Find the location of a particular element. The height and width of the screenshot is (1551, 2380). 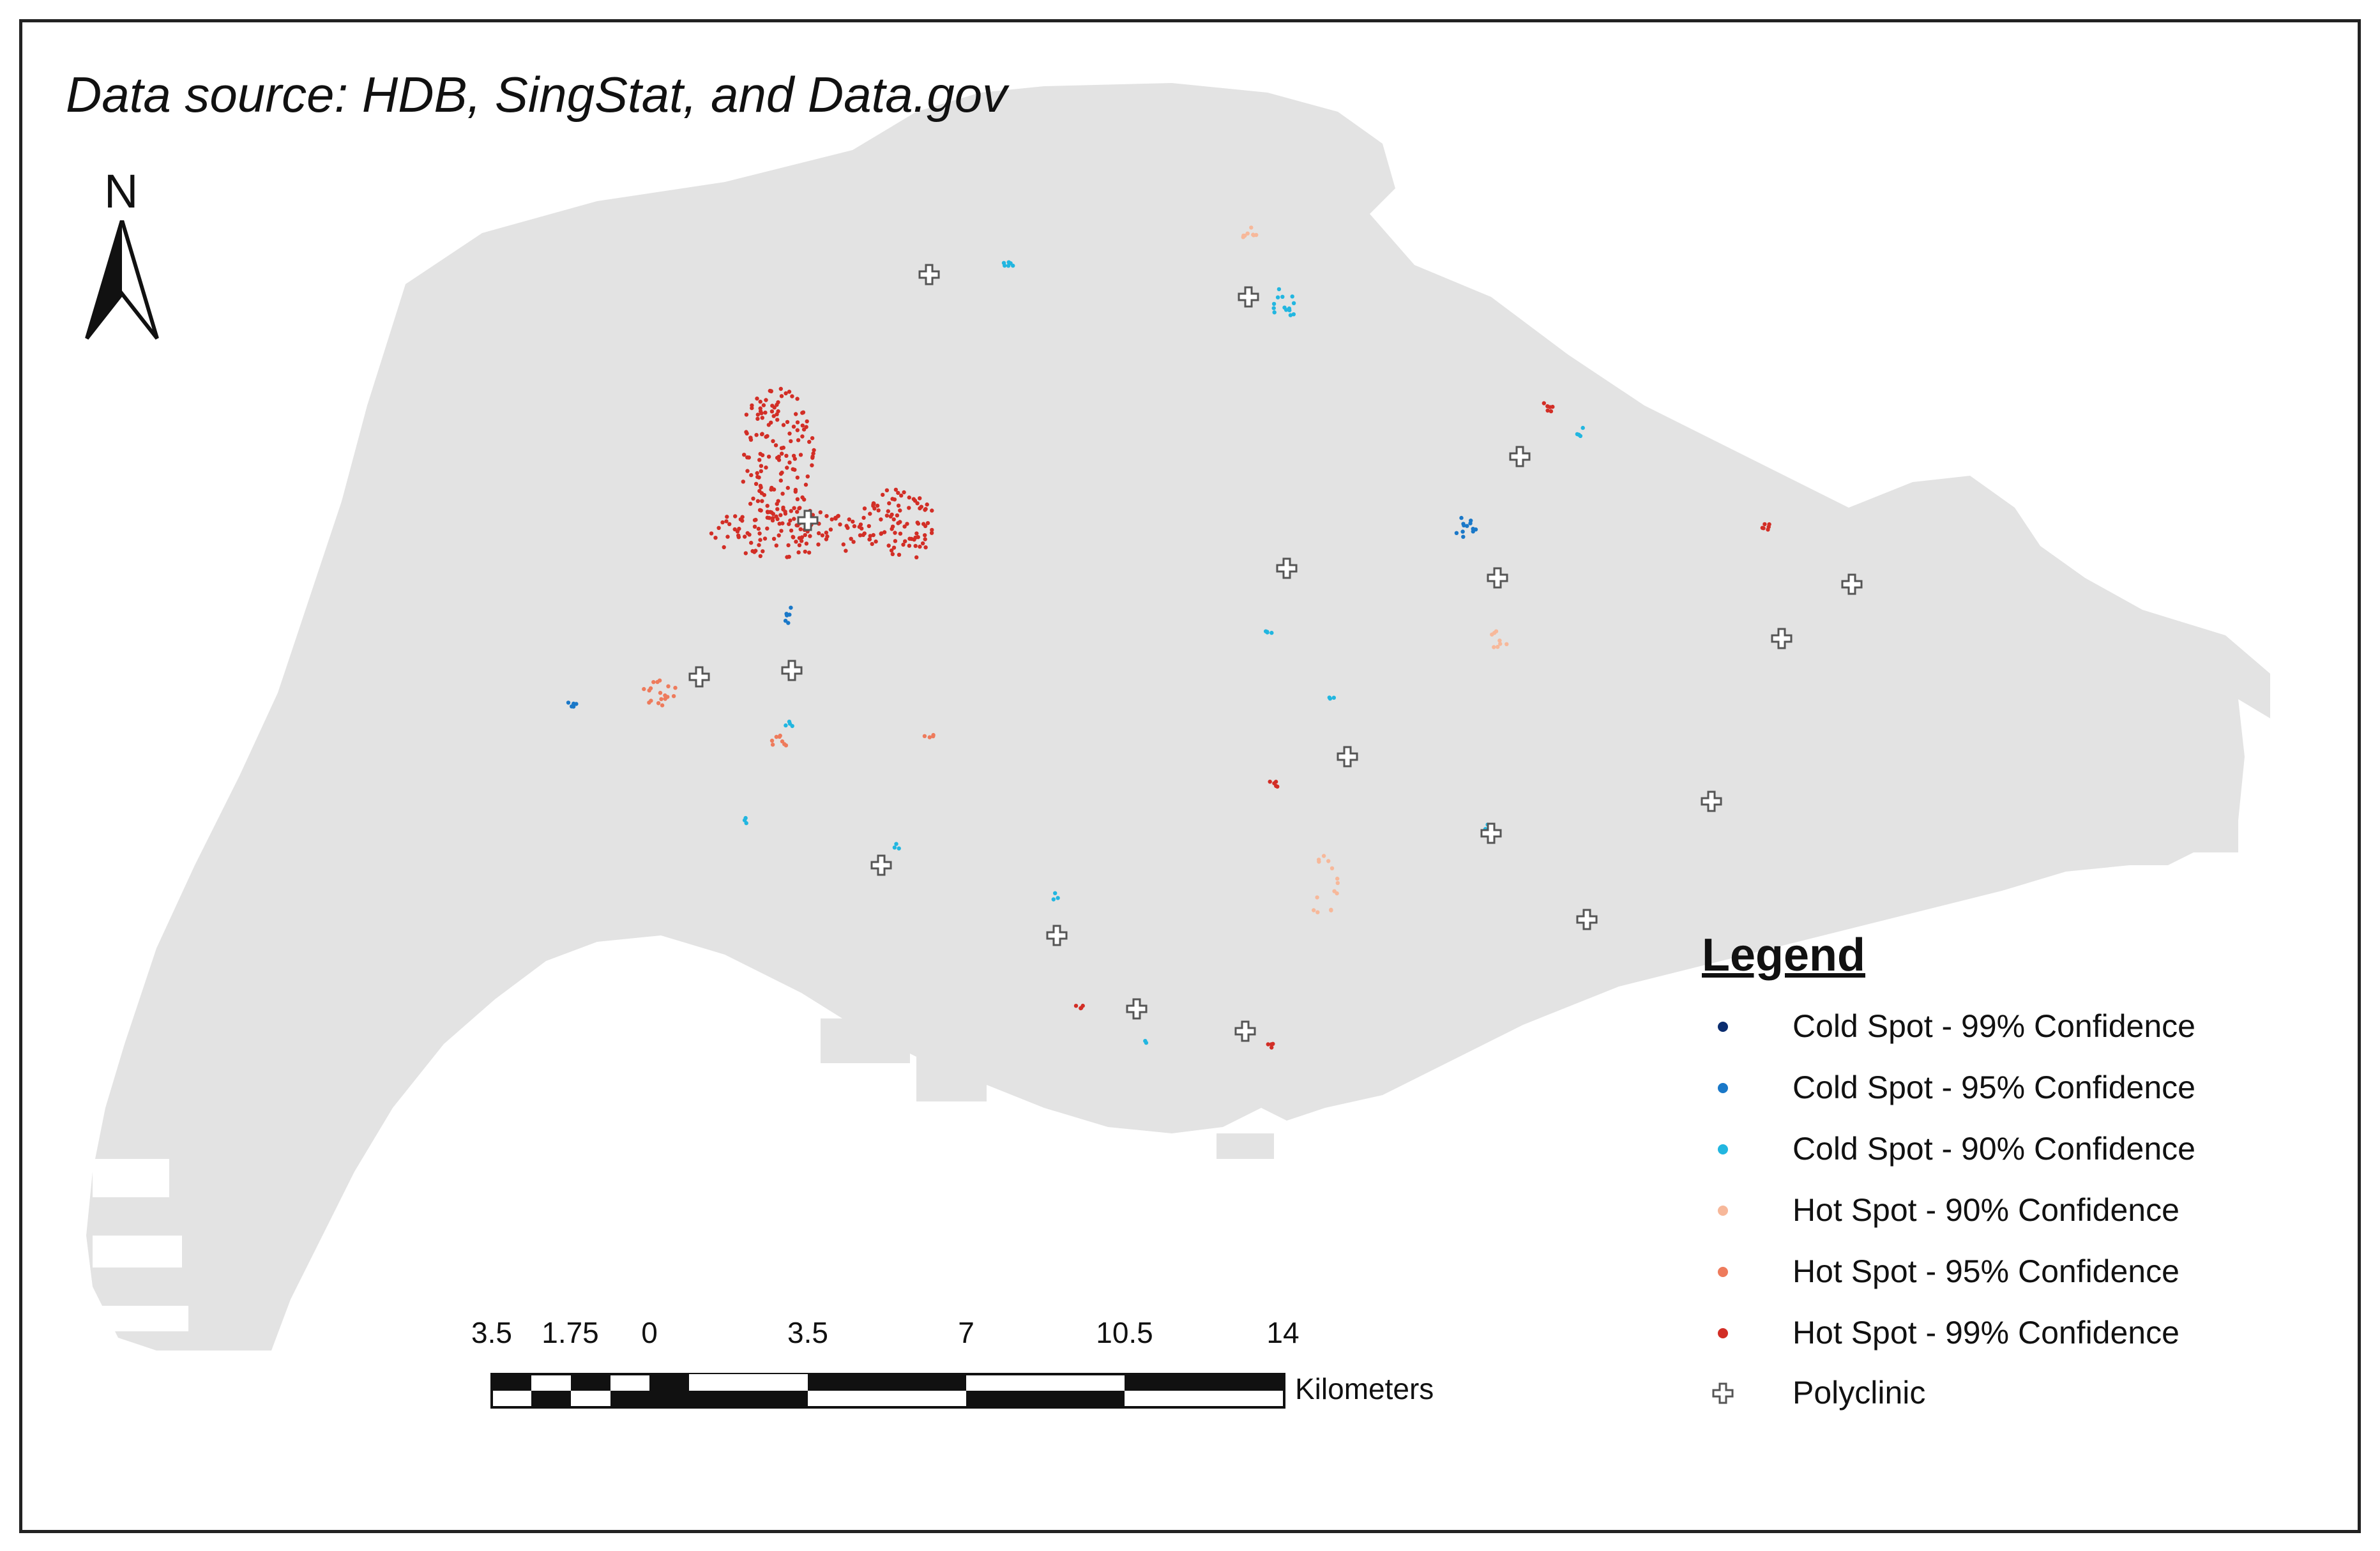

data-source-note: Data source: HDB, SingStat, and Data.gov is located at coordinates (537, 94).